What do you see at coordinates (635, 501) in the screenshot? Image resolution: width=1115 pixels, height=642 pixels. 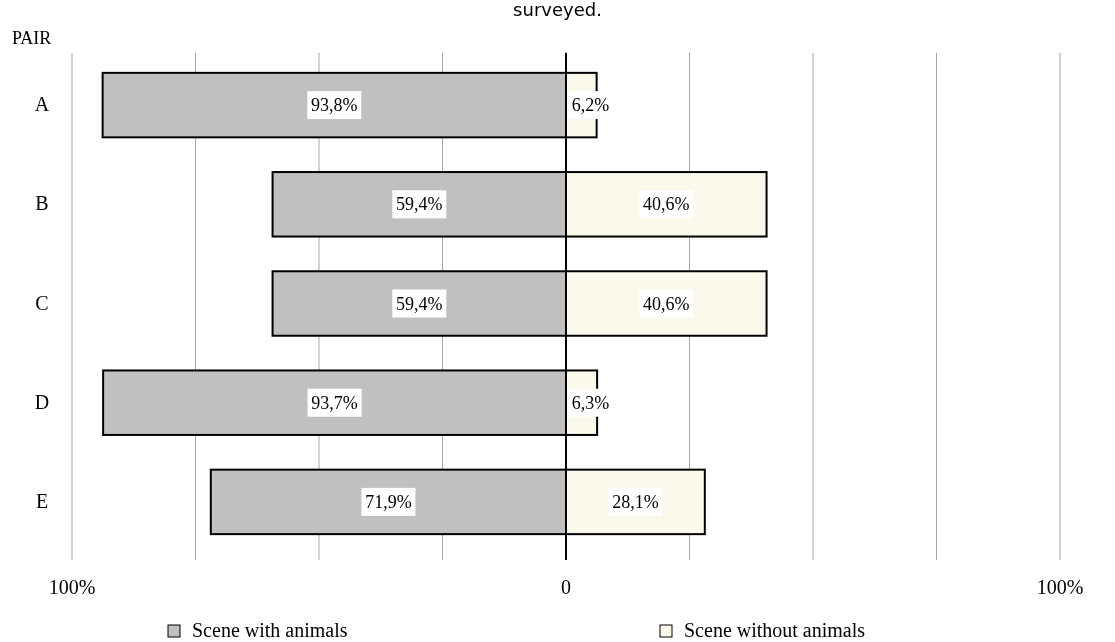 I see `data-label: 28,1%` at bounding box center [635, 501].